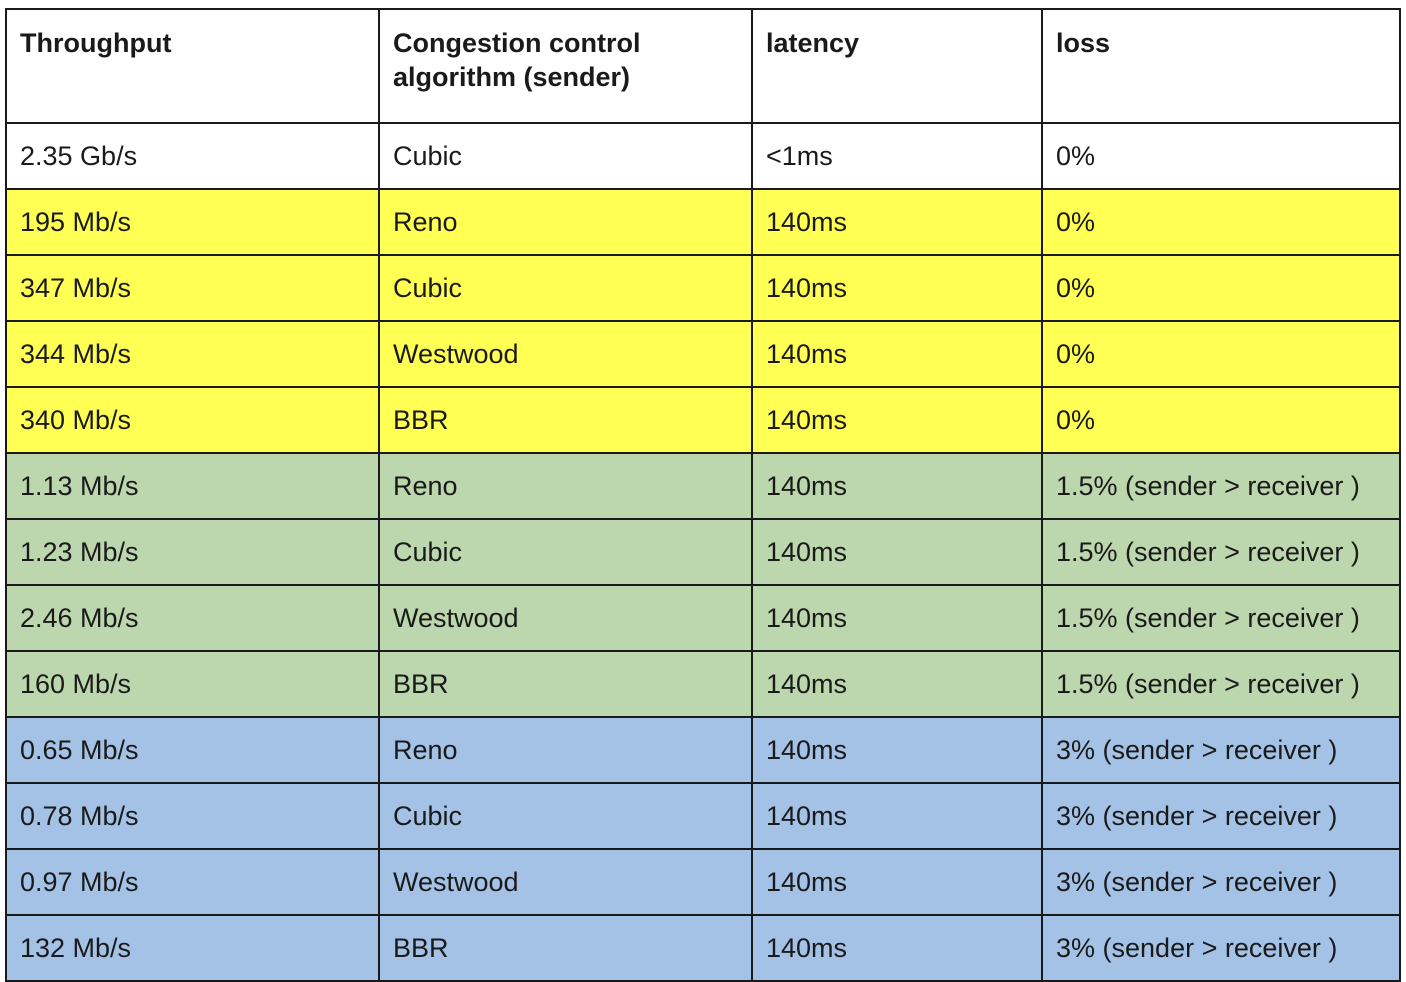 Image resolution: width=1406 pixels, height=982 pixels. Describe the element at coordinates (192, 948) in the screenshot. I see `cell-throughput: 132 Mb/s` at that location.